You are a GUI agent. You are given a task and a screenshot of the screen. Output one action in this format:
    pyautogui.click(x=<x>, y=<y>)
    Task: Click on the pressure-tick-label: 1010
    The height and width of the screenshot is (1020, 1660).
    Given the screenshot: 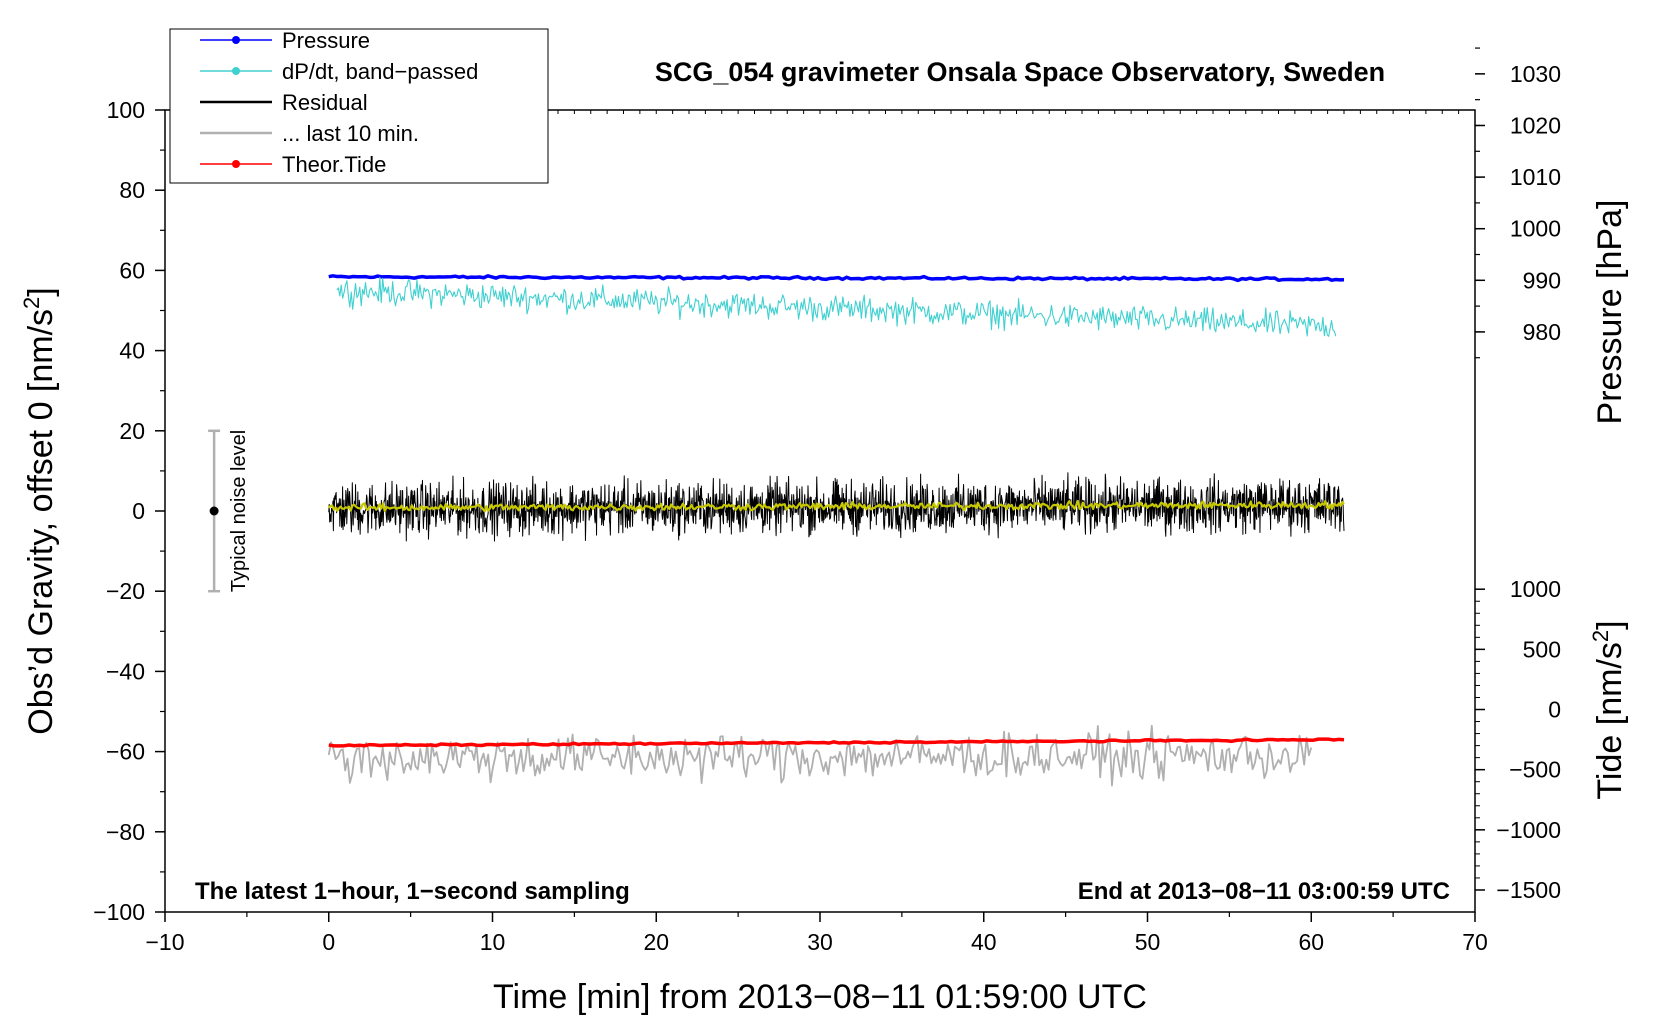 What is the action you would take?
    pyautogui.click(x=1535, y=177)
    